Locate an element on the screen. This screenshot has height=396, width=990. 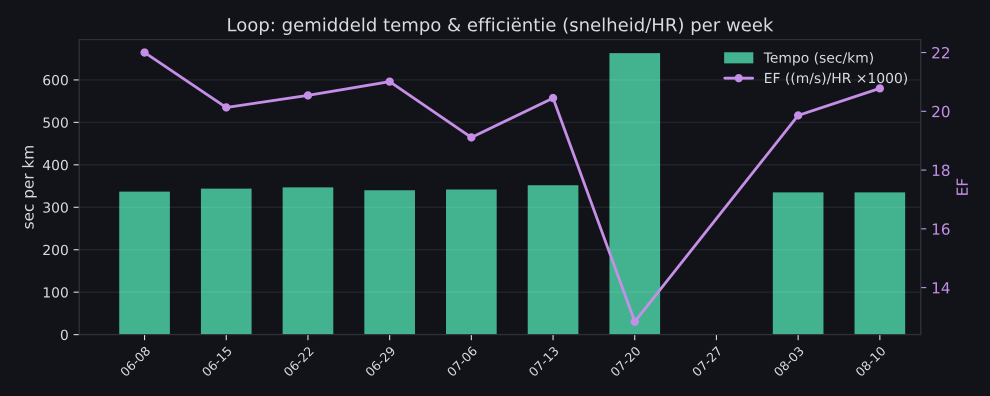
y2-tick-label: 14 is located at coordinates (941, 288).